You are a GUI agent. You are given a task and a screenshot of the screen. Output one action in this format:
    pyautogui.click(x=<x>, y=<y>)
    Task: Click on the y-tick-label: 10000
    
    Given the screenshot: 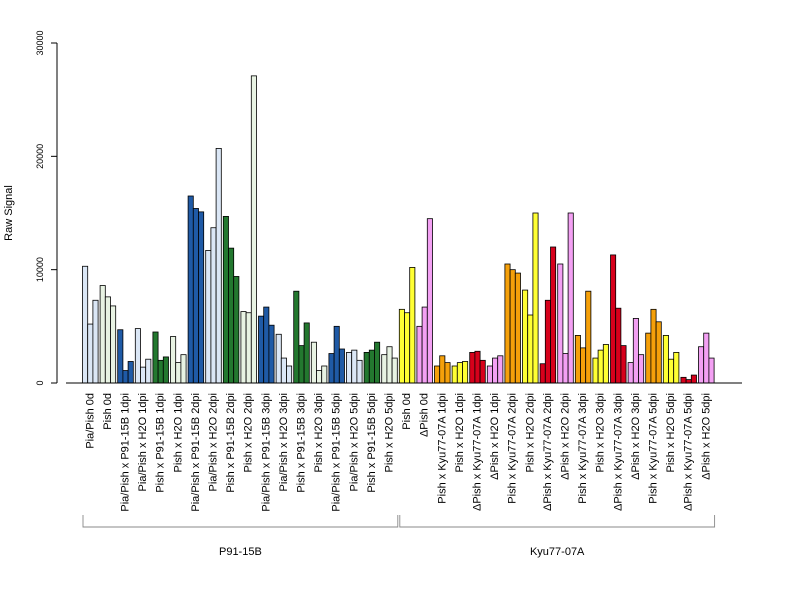 What is the action you would take?
    pyautogui.click(x=40, y=269)
    